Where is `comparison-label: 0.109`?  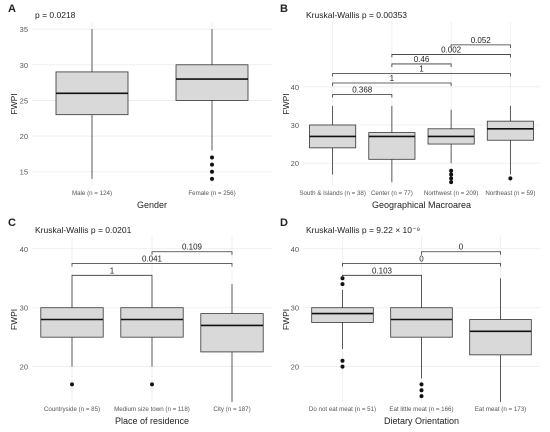 comparison-label: 0.109 is located at coordinates (192, 247).